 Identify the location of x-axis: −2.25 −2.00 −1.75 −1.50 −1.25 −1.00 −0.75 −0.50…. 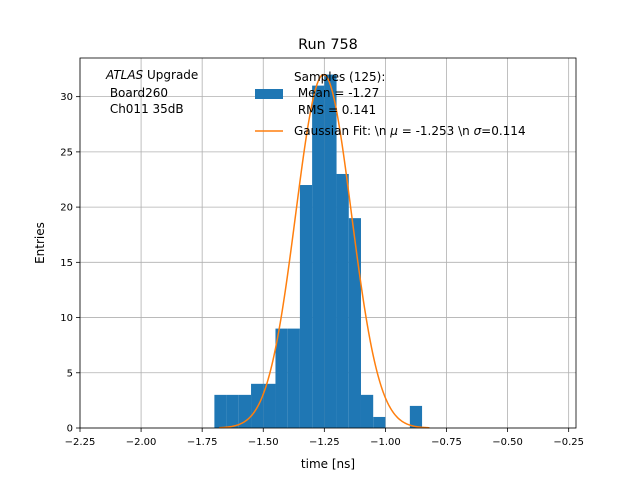
(324, 438).